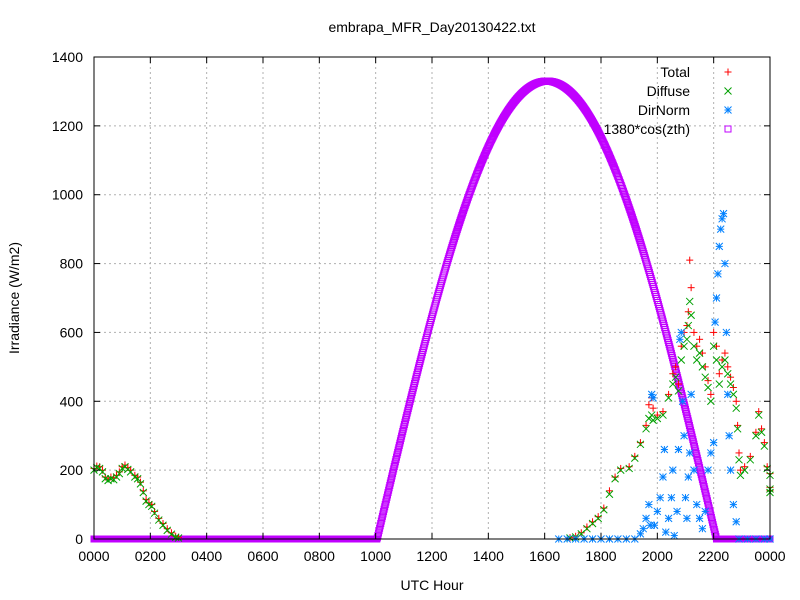 The height and width of the screenshot is (600, 800). Describe the element at coordinates (262, 556) in the screenshot. I see `x-tick-label: 0600` at that location.